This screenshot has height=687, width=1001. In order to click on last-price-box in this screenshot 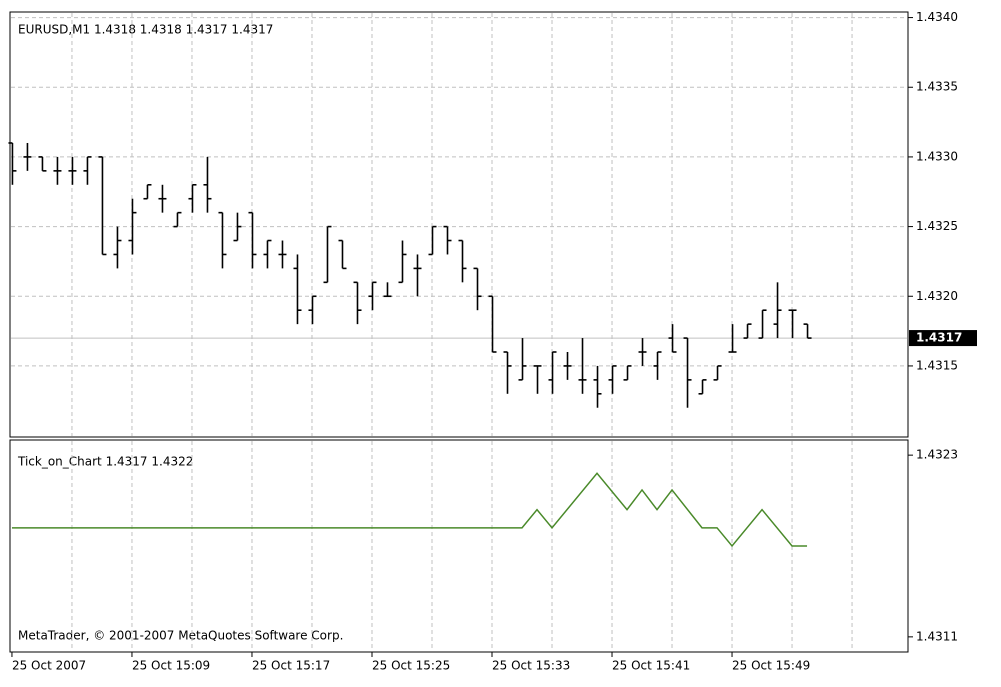, I will do `click(943, 338)`.